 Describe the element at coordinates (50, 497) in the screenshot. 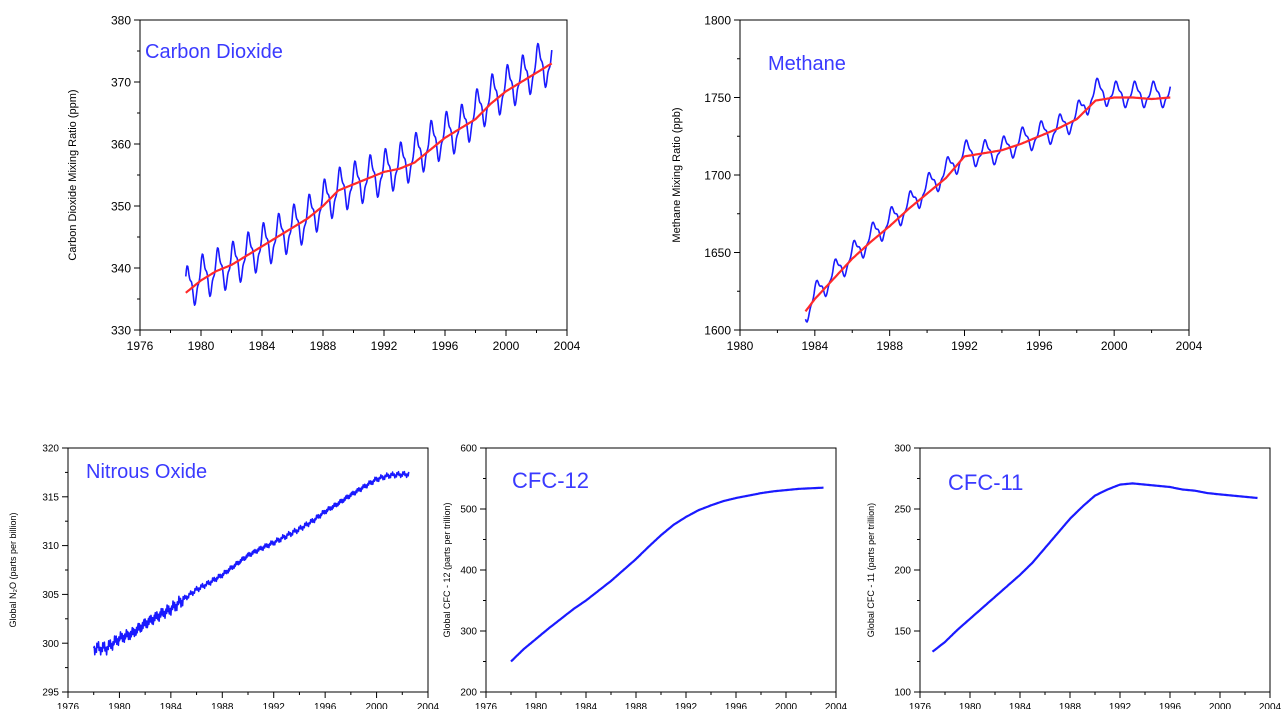

I see `y-tick-label: 315` at that location.